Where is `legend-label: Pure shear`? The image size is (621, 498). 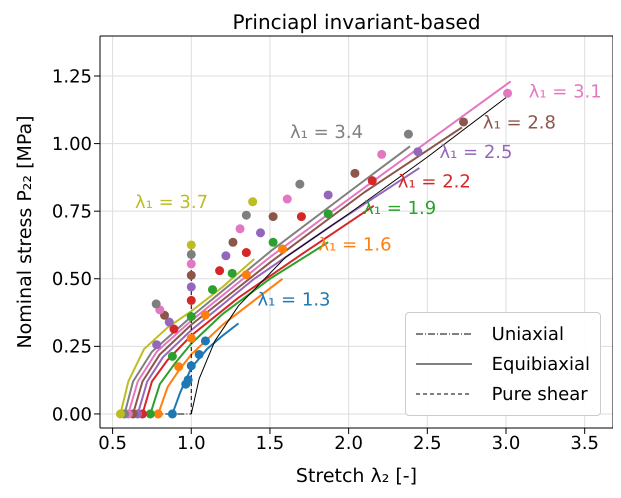 legend-label: Pure shear is located at coordinates (540, 394).